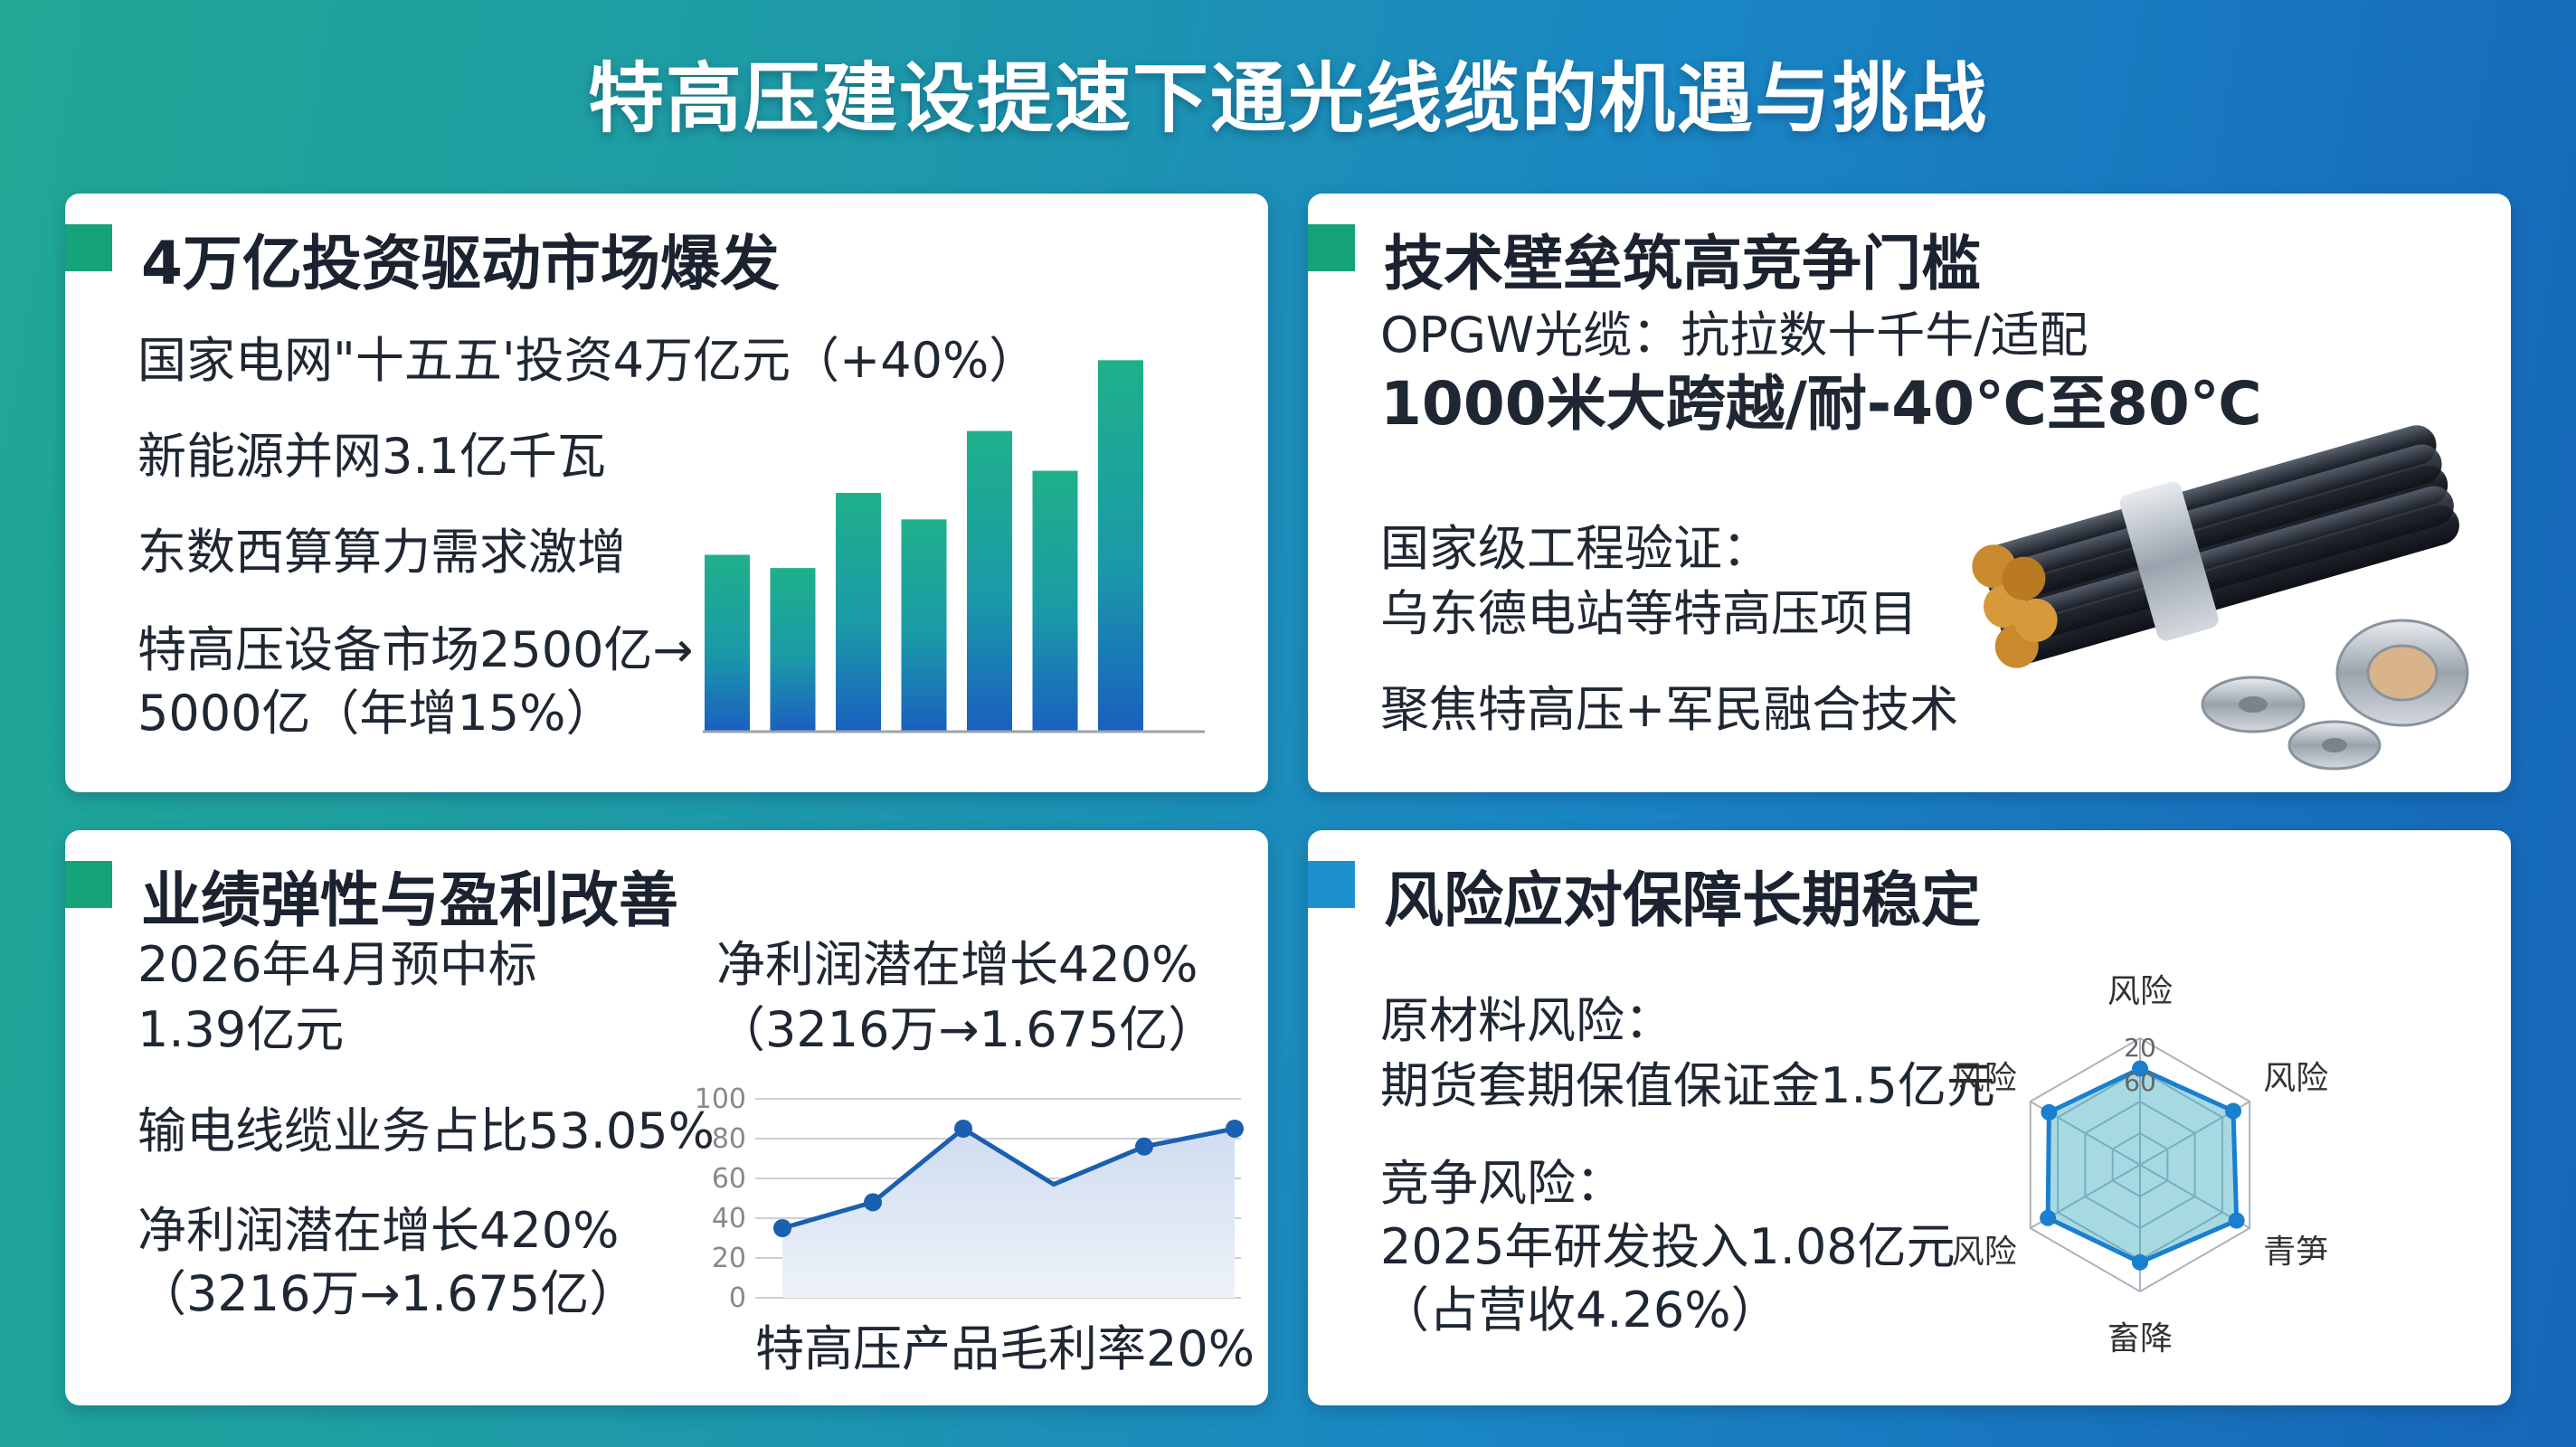 This screenshot has height=1447, width=2576. Describe the element at coordinates (587, 360) in the screenshot. I see `investment-line-1: 国家电网"十五五'投资4万亿元（+40%）` at that location.